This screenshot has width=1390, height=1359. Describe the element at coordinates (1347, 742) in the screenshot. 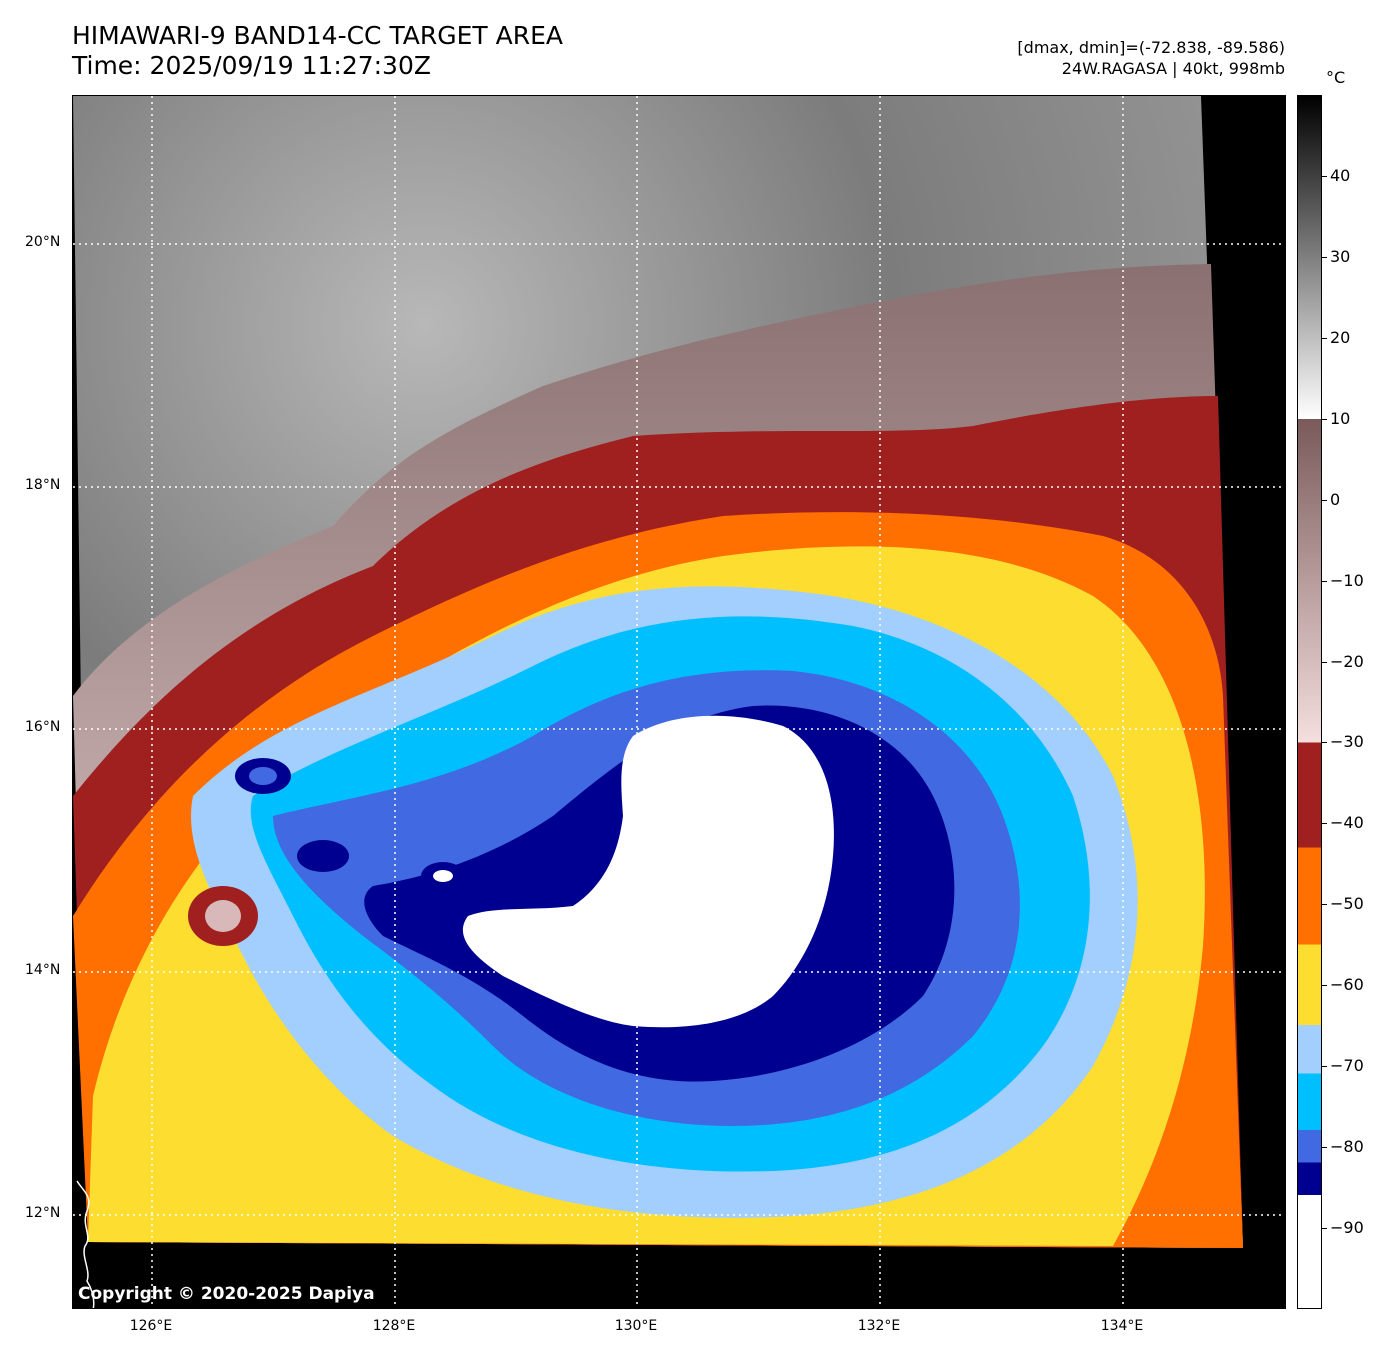

I see `colorbar-tick-label: −30` at that location.